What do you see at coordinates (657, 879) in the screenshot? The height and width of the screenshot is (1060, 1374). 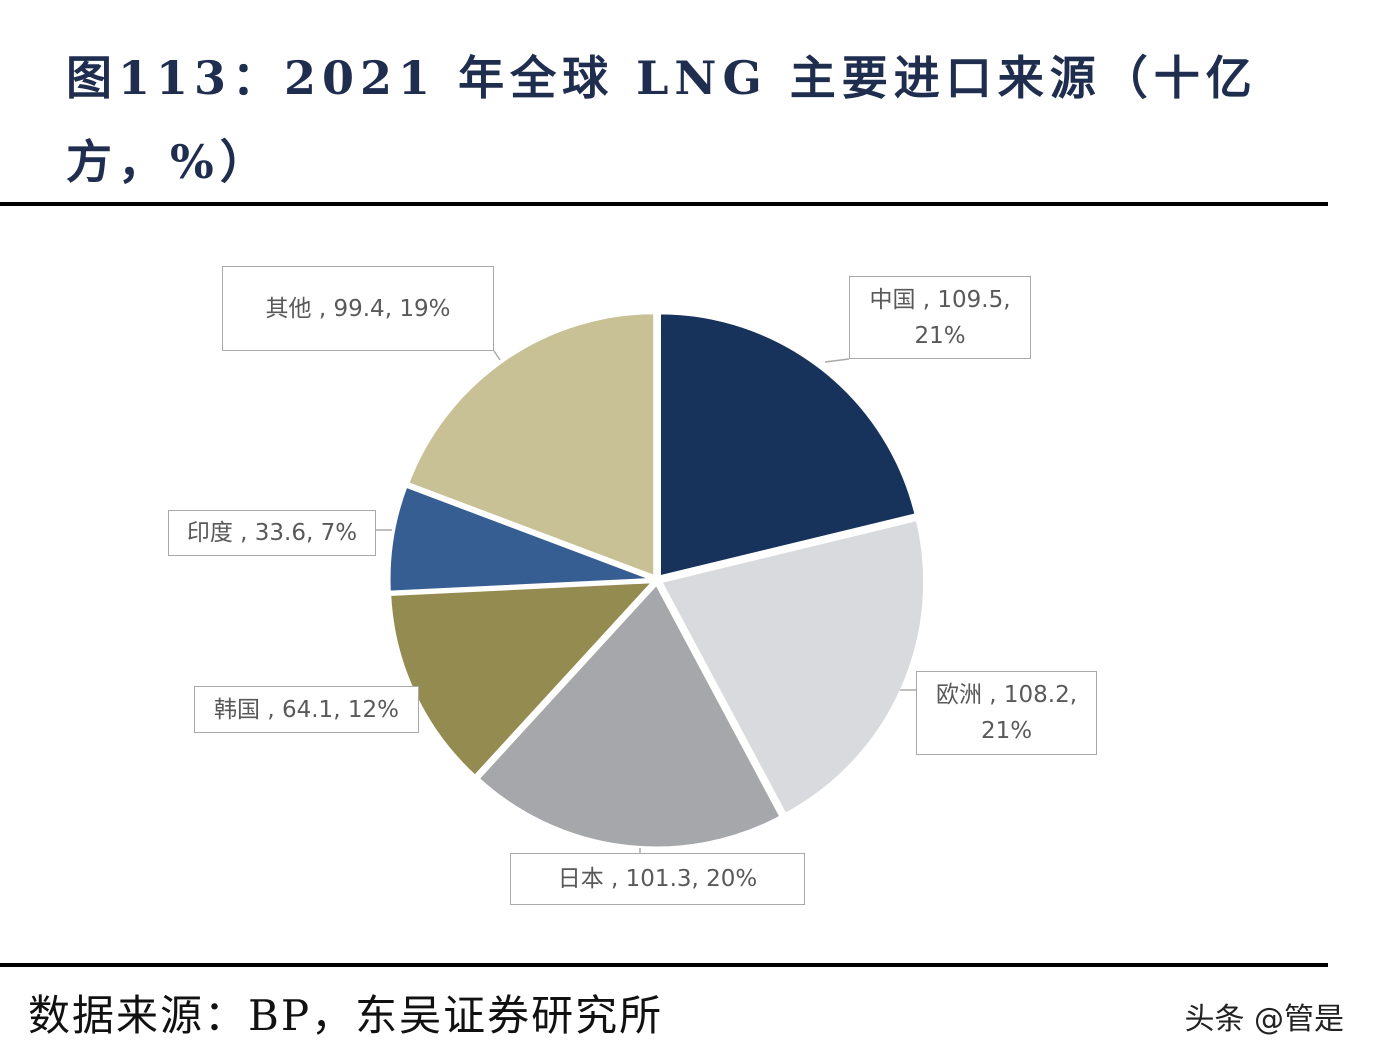 I see `data-label: 日本 , 101.3, 20%` at bounding box center [657, 879].